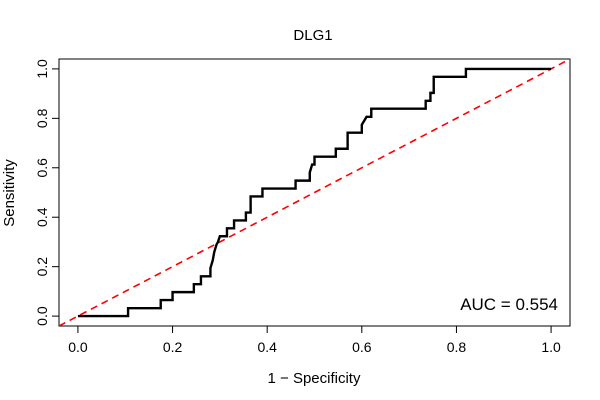 Image resolution: width=600 pixels, height=400 pixels. Describe the element at coordinates (314, 340) in the screenshot. I see `x-axis: 0.0 0.2 0.4 0.6 0.8 1.0` at that location.